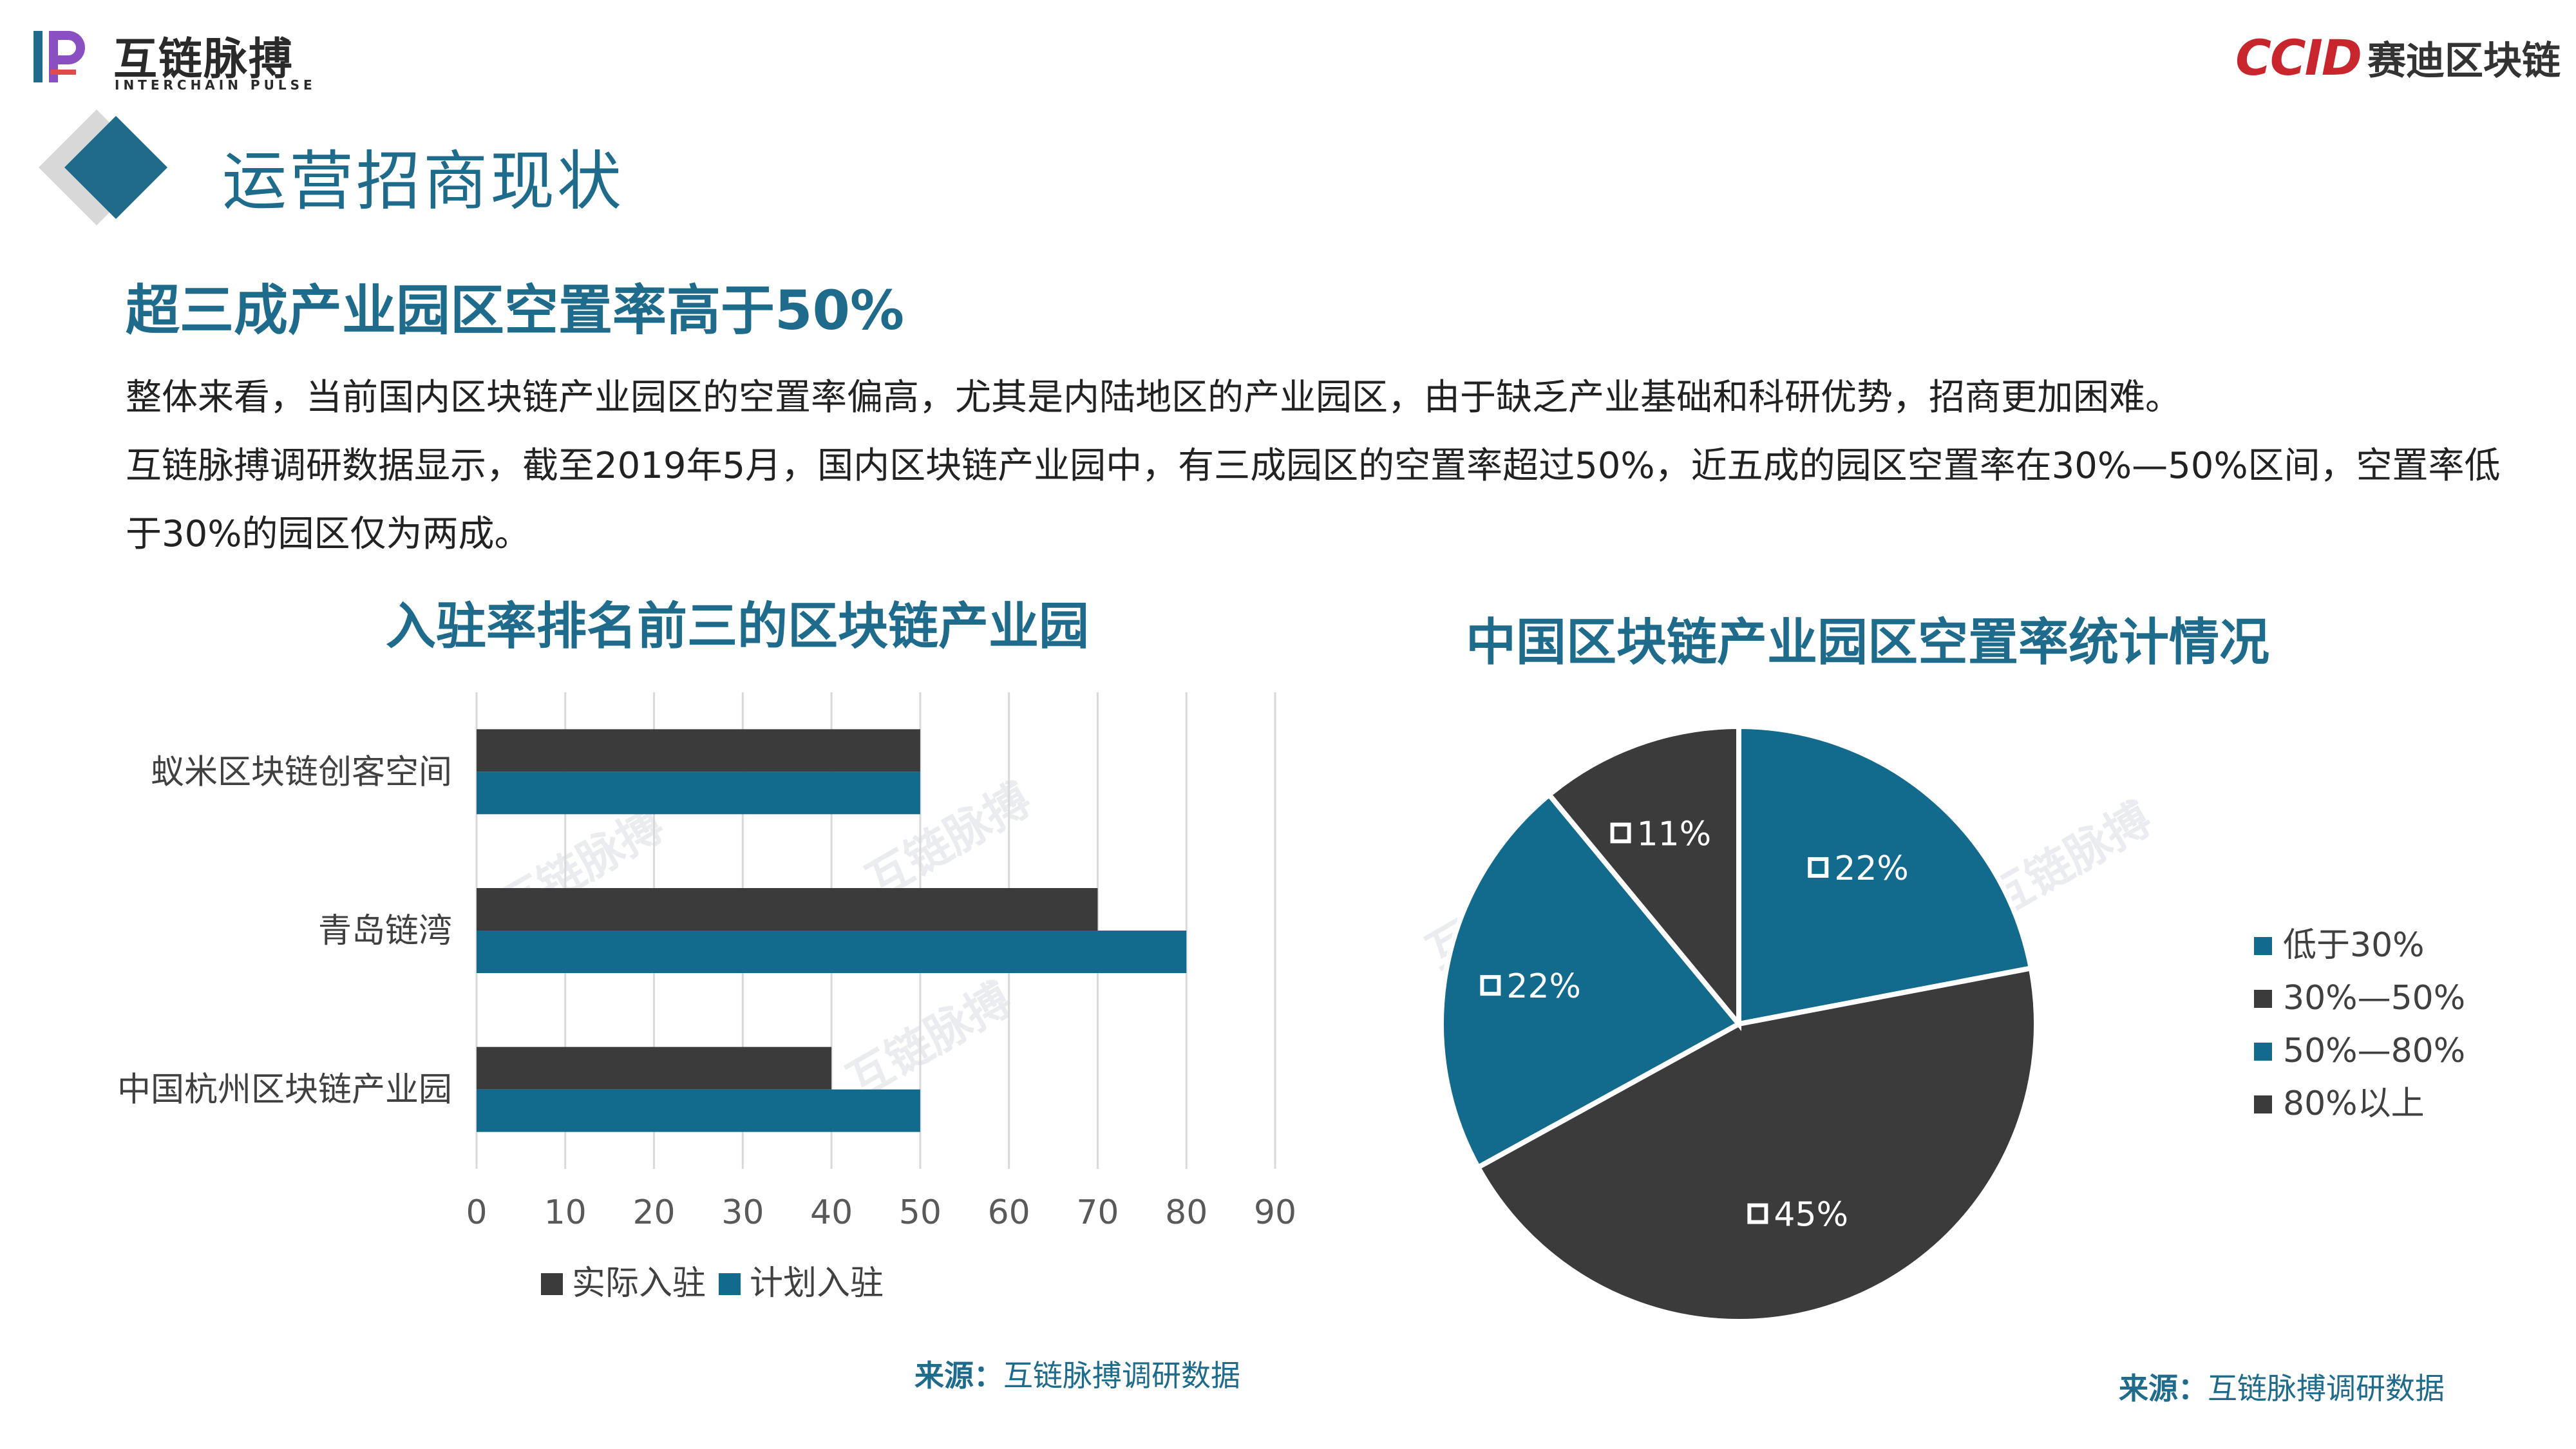 The width and height of the screenshot is (2576, 1449). I want to click on pie-legend-label: 50%—80%, so click(2374, 1051).